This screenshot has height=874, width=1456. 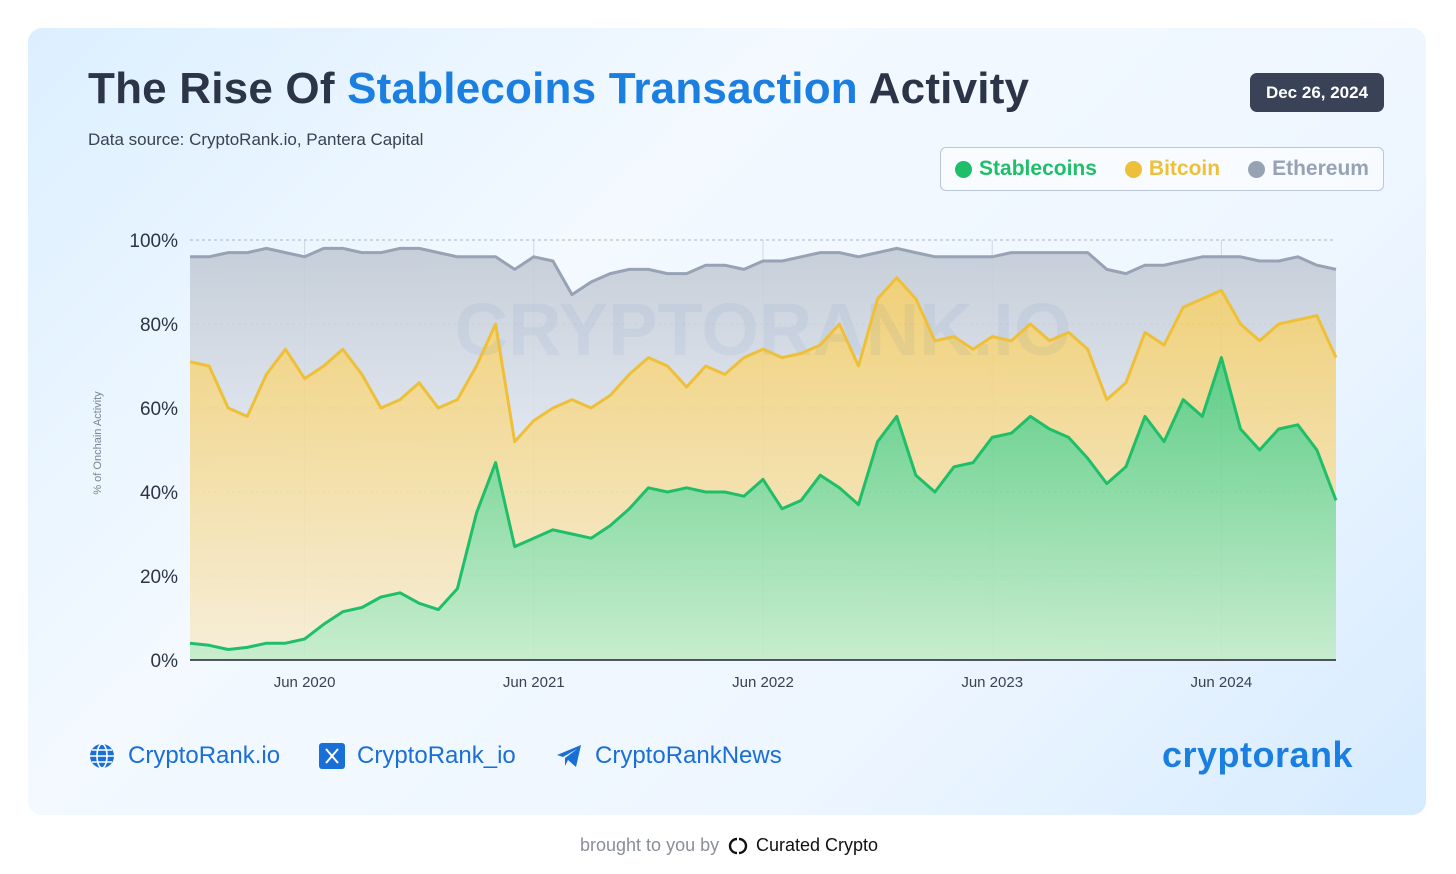 What do you see at coordinates (688, 755) in the screenshot?
I see `telegram: CryptoRankNews` at bounding box center [688, 755].